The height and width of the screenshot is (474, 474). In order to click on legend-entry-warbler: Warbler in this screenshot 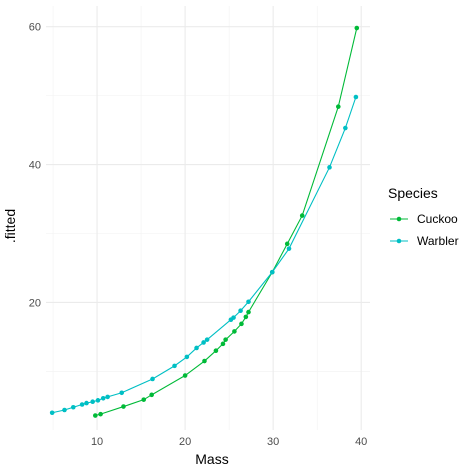, I will do `click(424, 241)`.